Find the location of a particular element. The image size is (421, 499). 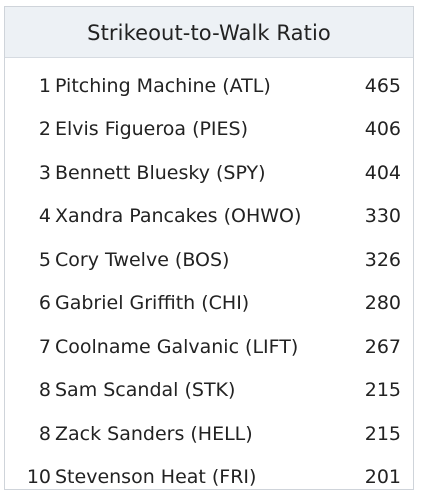

row-rank: 4 is located at coordinates (38, 216).